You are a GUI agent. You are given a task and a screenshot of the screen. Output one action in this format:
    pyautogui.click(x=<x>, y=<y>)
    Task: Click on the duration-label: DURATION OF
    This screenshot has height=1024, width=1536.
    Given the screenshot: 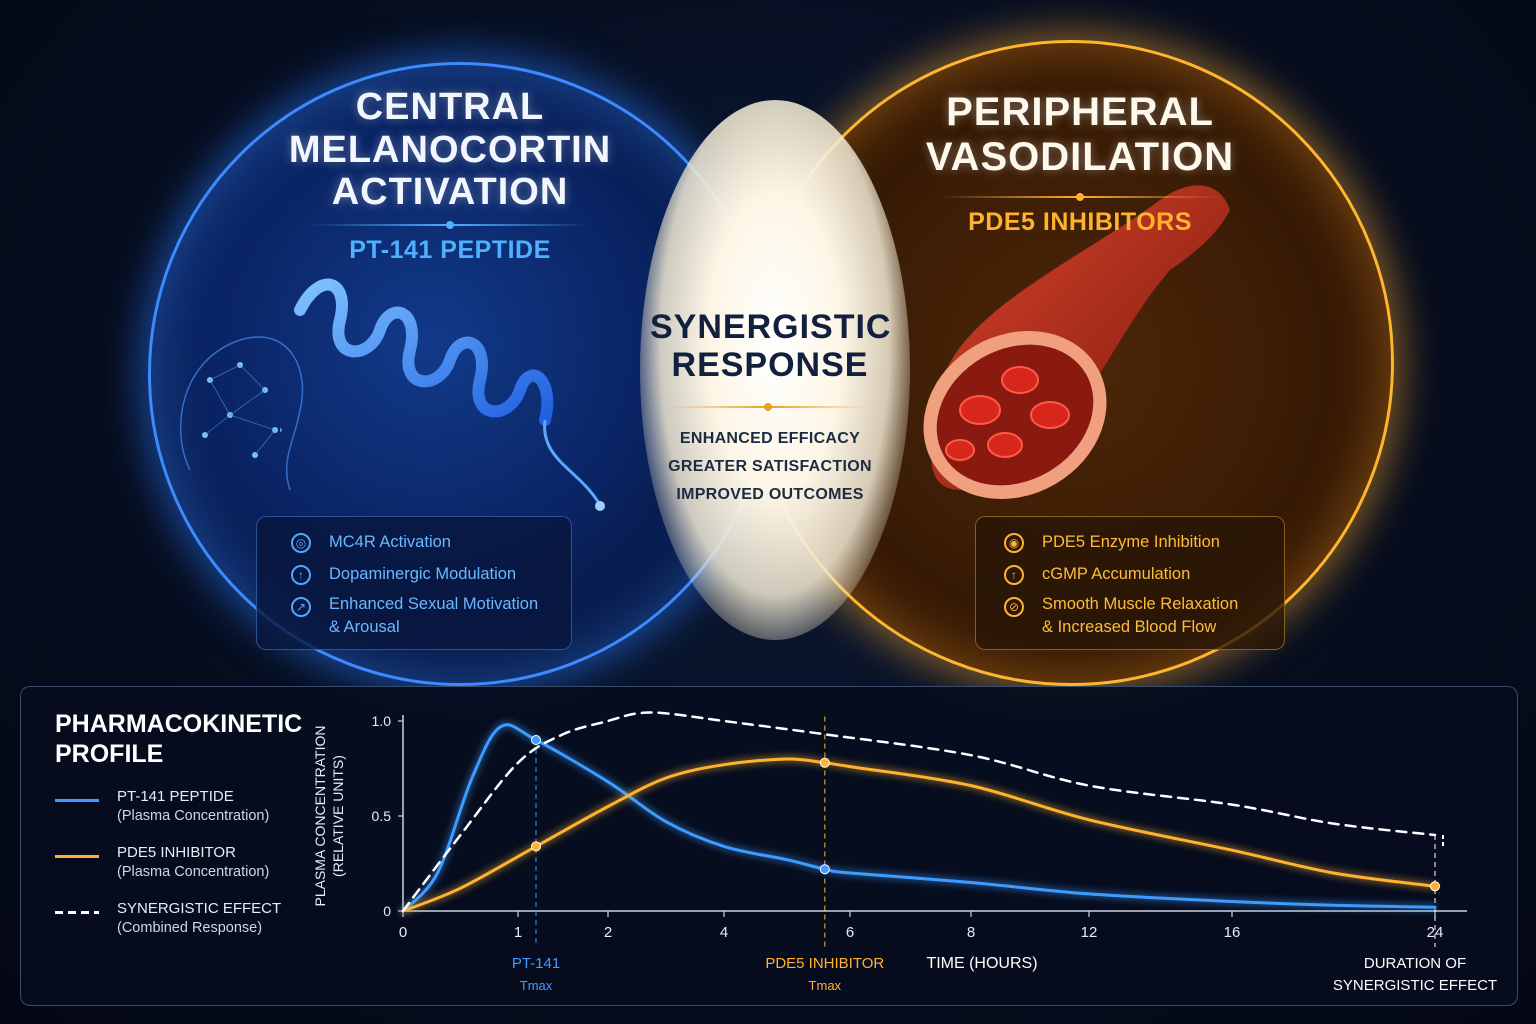 What is the action you would take?
    pyautogui.click(x=1415, y=963)
    